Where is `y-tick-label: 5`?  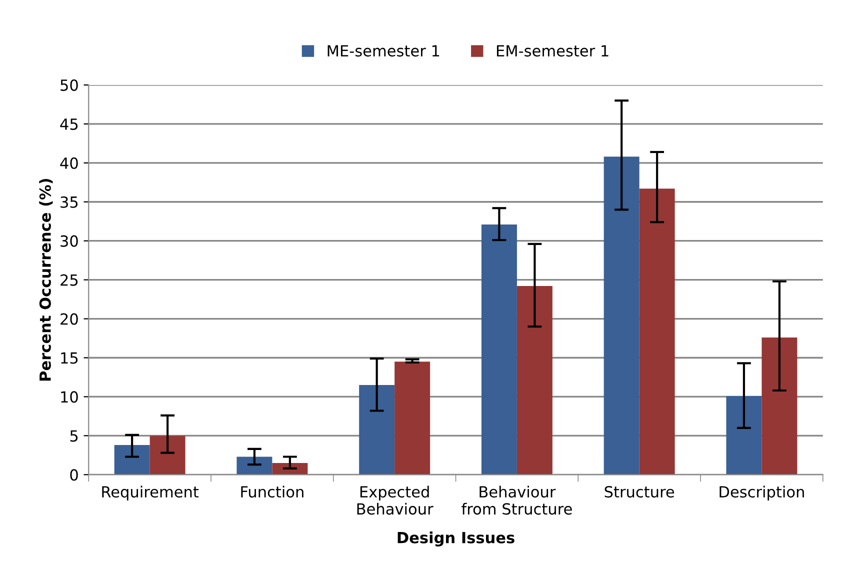 y-tick-label: 5 is located at coordinates (74, 436).